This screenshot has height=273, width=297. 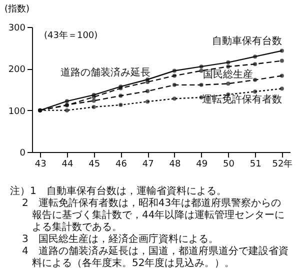 I want to click on y-tick-label: 200, so click(x=17, y=70).